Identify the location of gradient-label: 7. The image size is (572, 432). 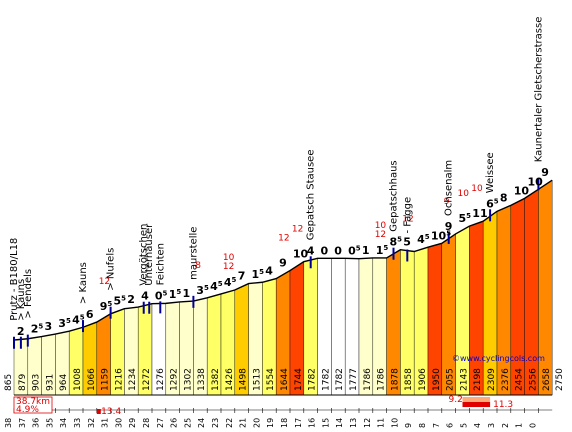
(242, 276).